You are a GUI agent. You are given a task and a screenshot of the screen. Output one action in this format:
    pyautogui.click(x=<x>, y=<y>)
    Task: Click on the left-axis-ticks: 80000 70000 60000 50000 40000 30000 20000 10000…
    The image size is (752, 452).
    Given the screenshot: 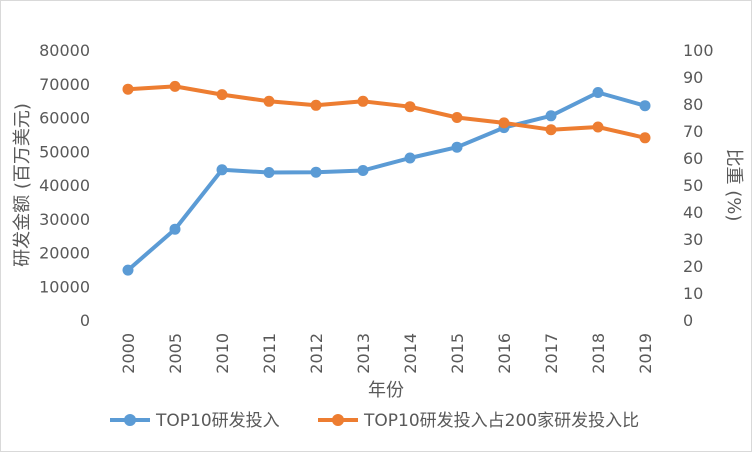 What is the action you would take?
    pyautogui.click(x=64, y=185)
    